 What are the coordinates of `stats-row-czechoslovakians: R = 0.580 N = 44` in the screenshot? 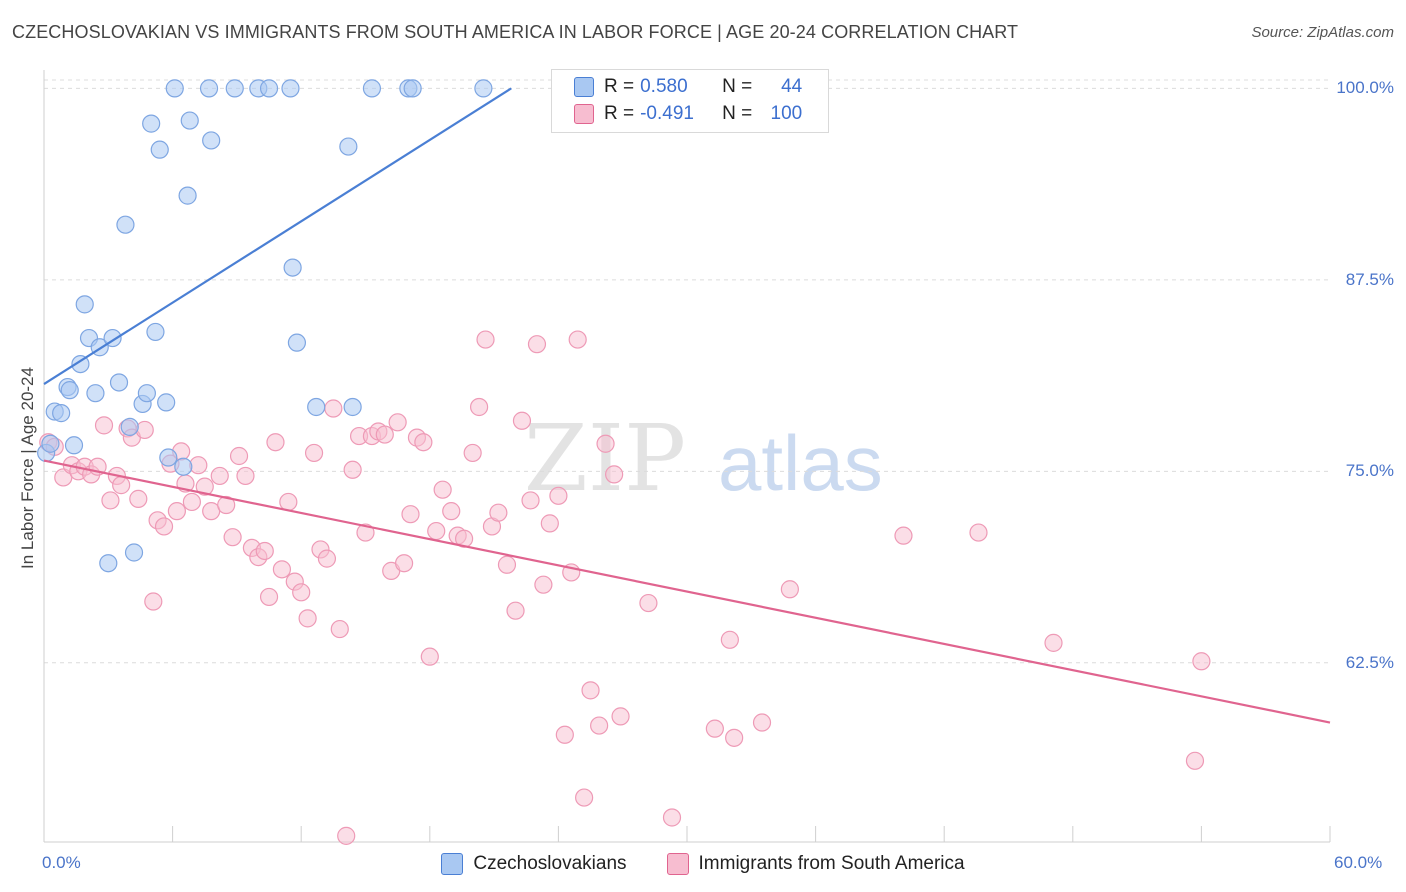 It's located at (688, 87).